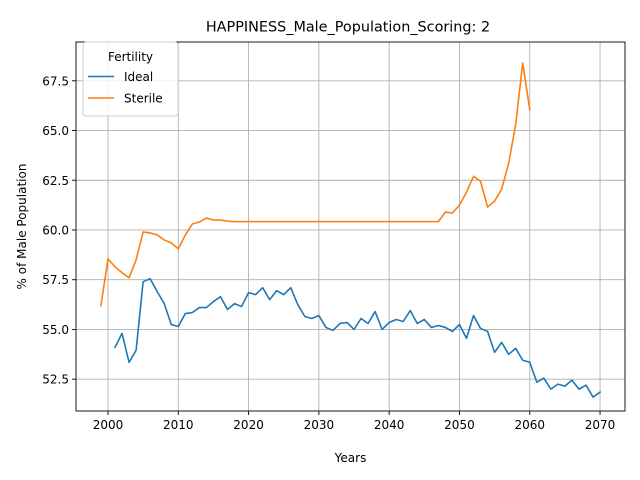 This screenshot has width=640, height=480. I want to click on legend-label-sterile: Sterile, so click(143, 99).